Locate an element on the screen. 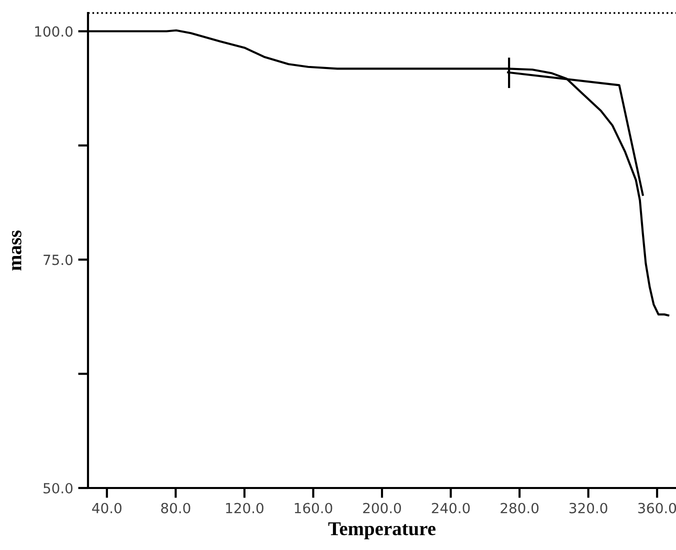  x-tick-label: 360.0 is located at coordinates (657, 508).